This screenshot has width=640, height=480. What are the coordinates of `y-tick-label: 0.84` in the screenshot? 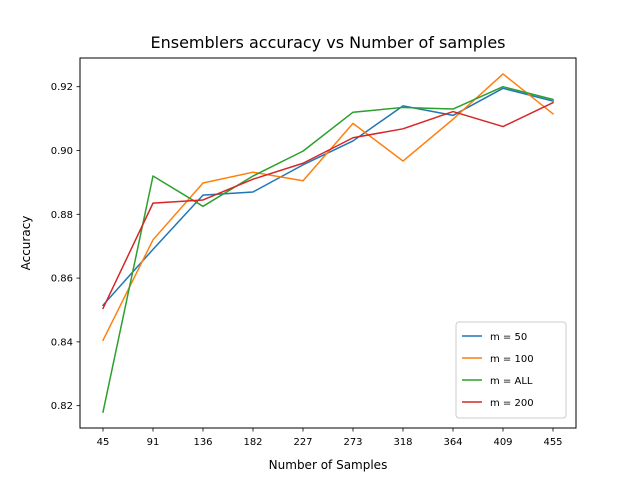 It's located at (62, 342).